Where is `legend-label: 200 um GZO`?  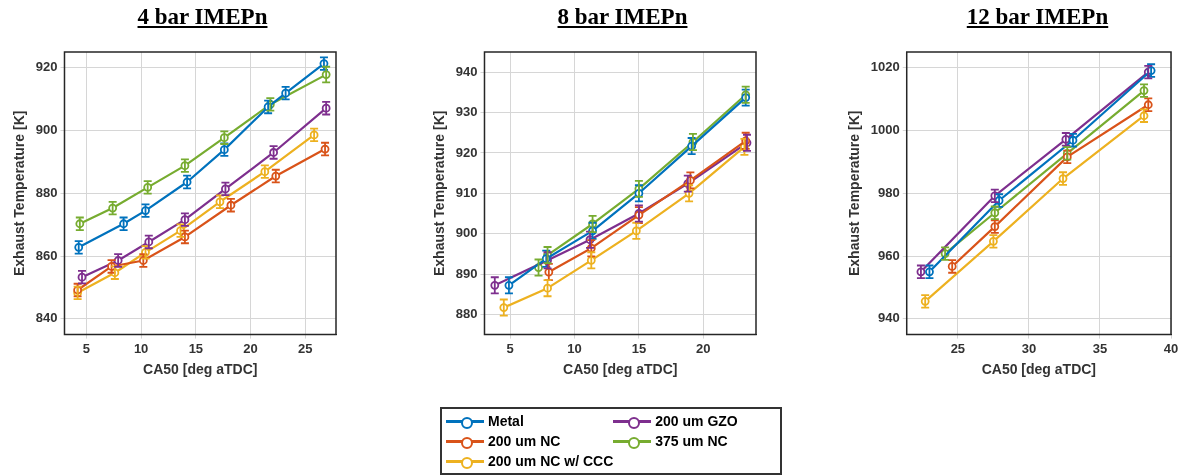 legend-label: 200 um GZO is located at coordinates (696, 421).